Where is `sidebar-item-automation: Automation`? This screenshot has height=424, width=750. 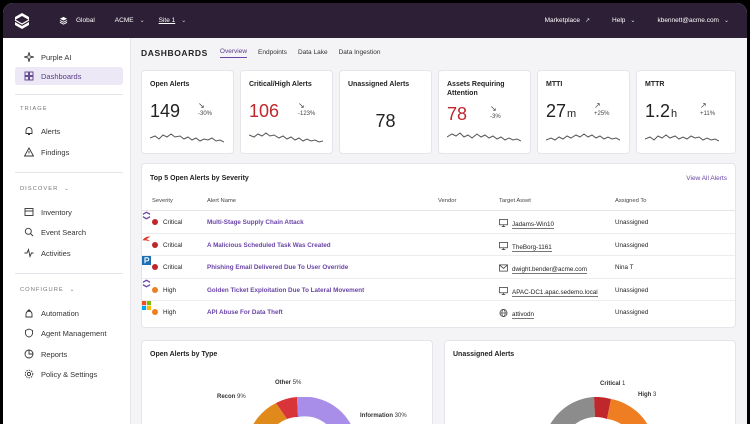
sidebar-item-automation: Automation is located at coordinates (69, 313).